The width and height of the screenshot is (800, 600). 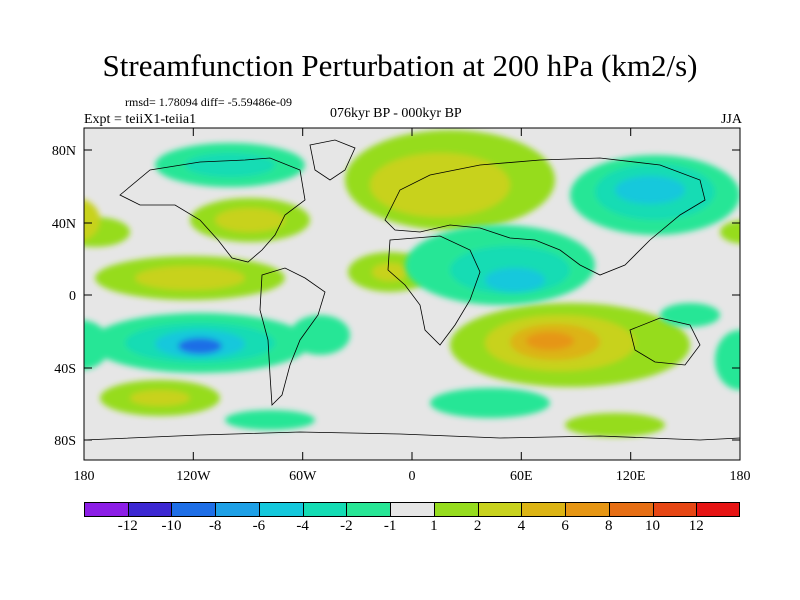 I want to click on colorbar-level-label: 1, so click(x=434, y=526).